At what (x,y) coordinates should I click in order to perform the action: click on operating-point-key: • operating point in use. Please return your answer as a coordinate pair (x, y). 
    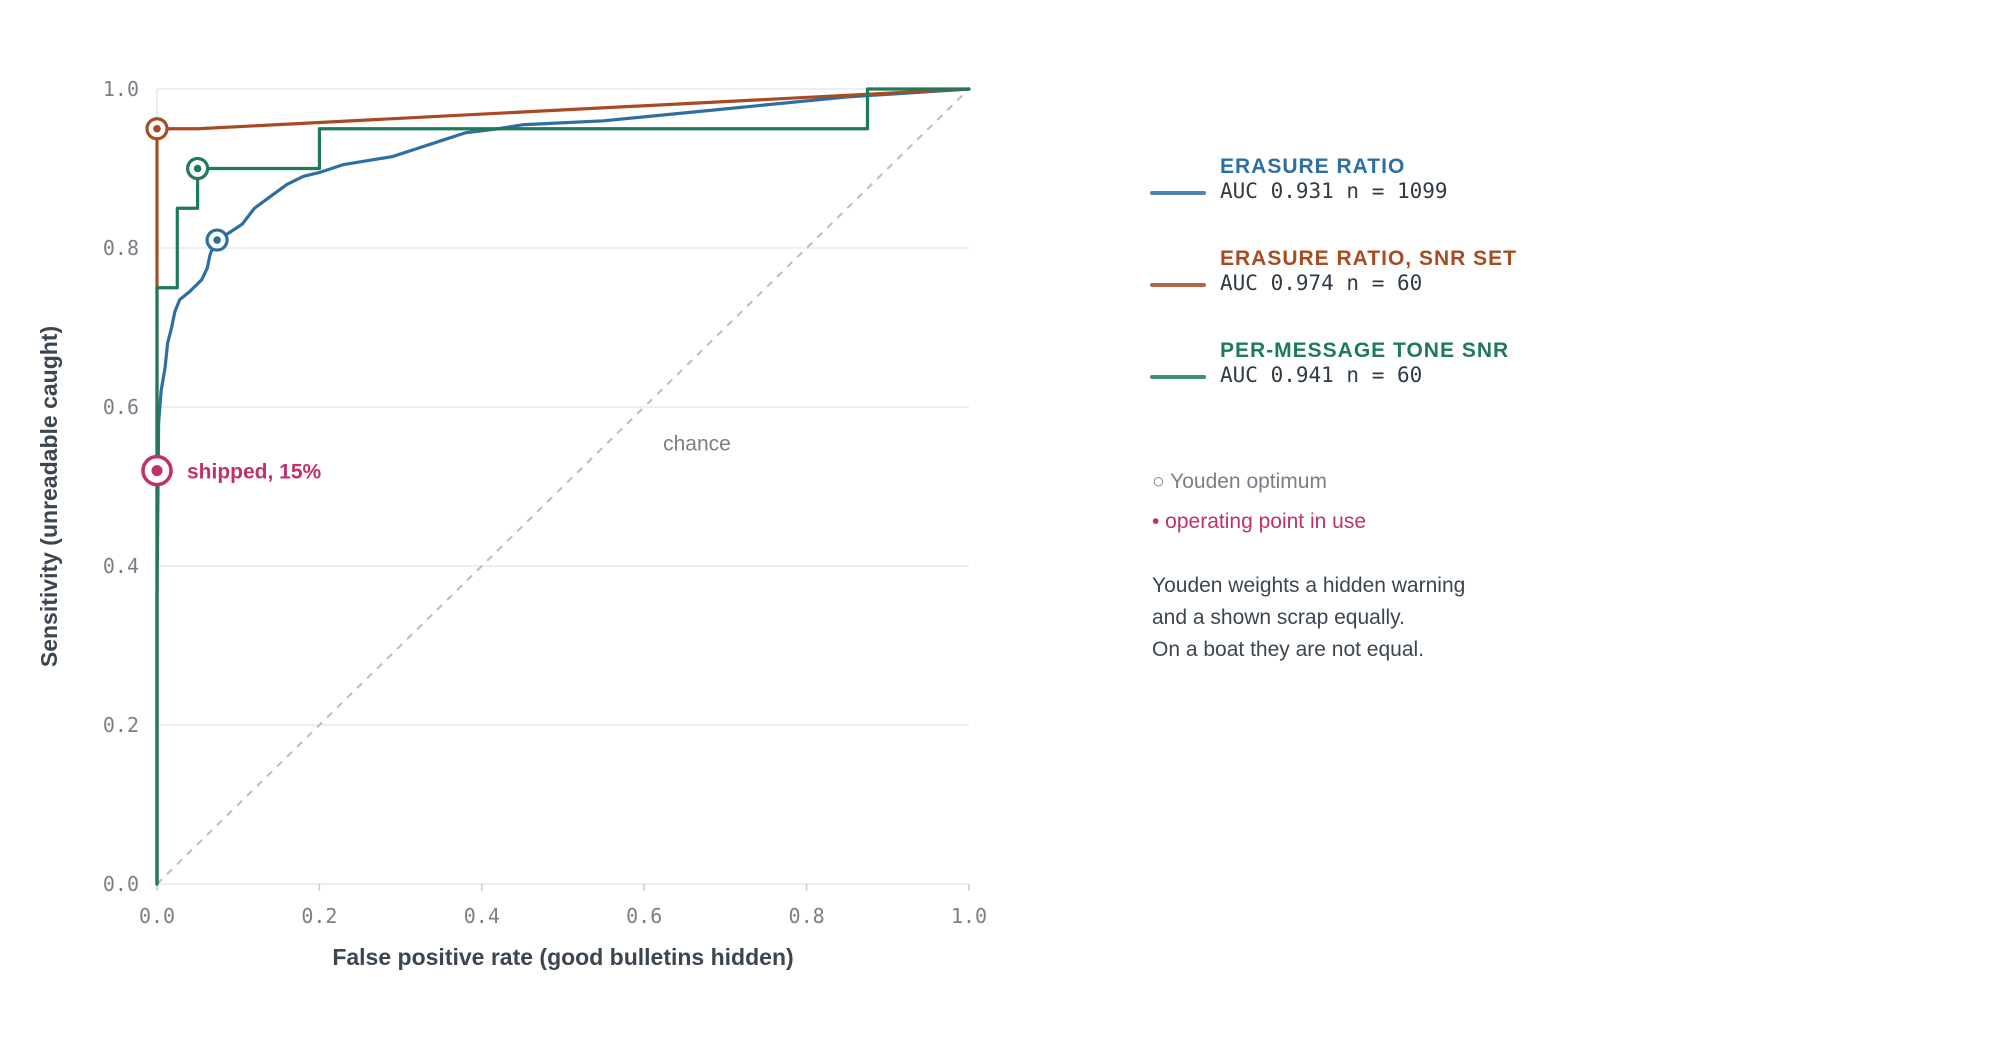
    Looking at the image, I should click on (1259, 521).